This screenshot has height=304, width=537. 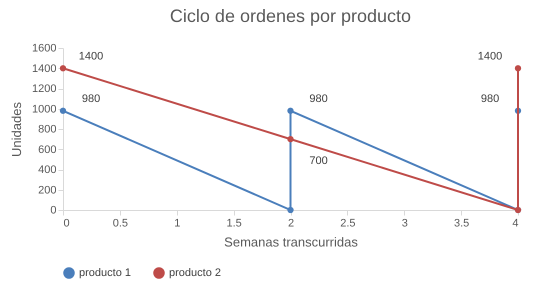 What do you see at coordinates (291, 242) in the screenshot?
I see `x-axis-title: Semanas transcurridas` at bounding box center [291, 242].